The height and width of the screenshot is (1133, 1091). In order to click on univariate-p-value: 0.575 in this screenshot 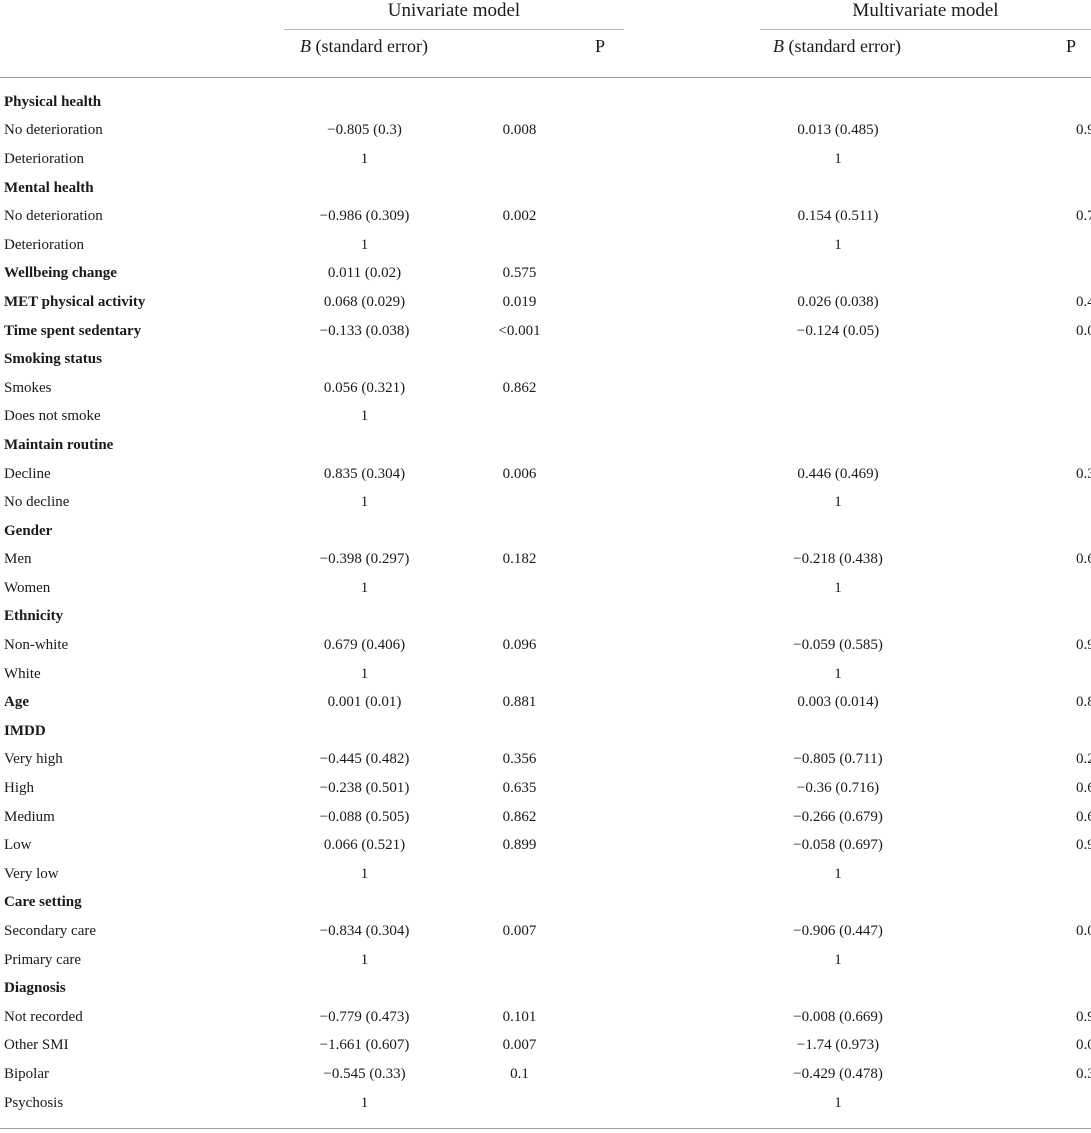, I will do `click(519, 273)`.